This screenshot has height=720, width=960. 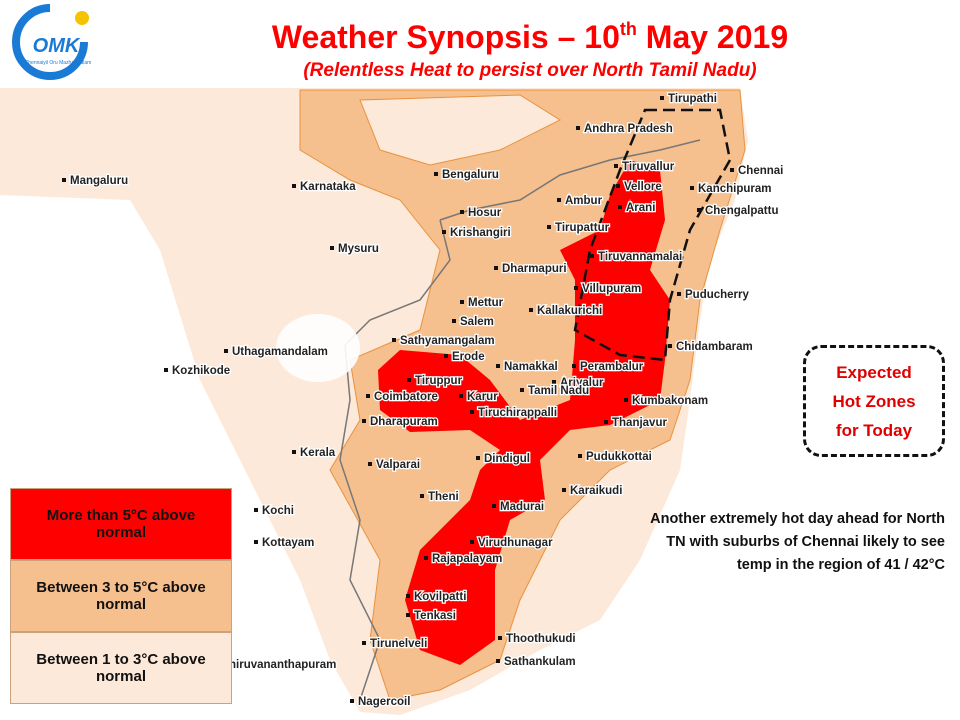 I want to click on legend-item: More than 5°C above normal, so click(x=121, y=524).